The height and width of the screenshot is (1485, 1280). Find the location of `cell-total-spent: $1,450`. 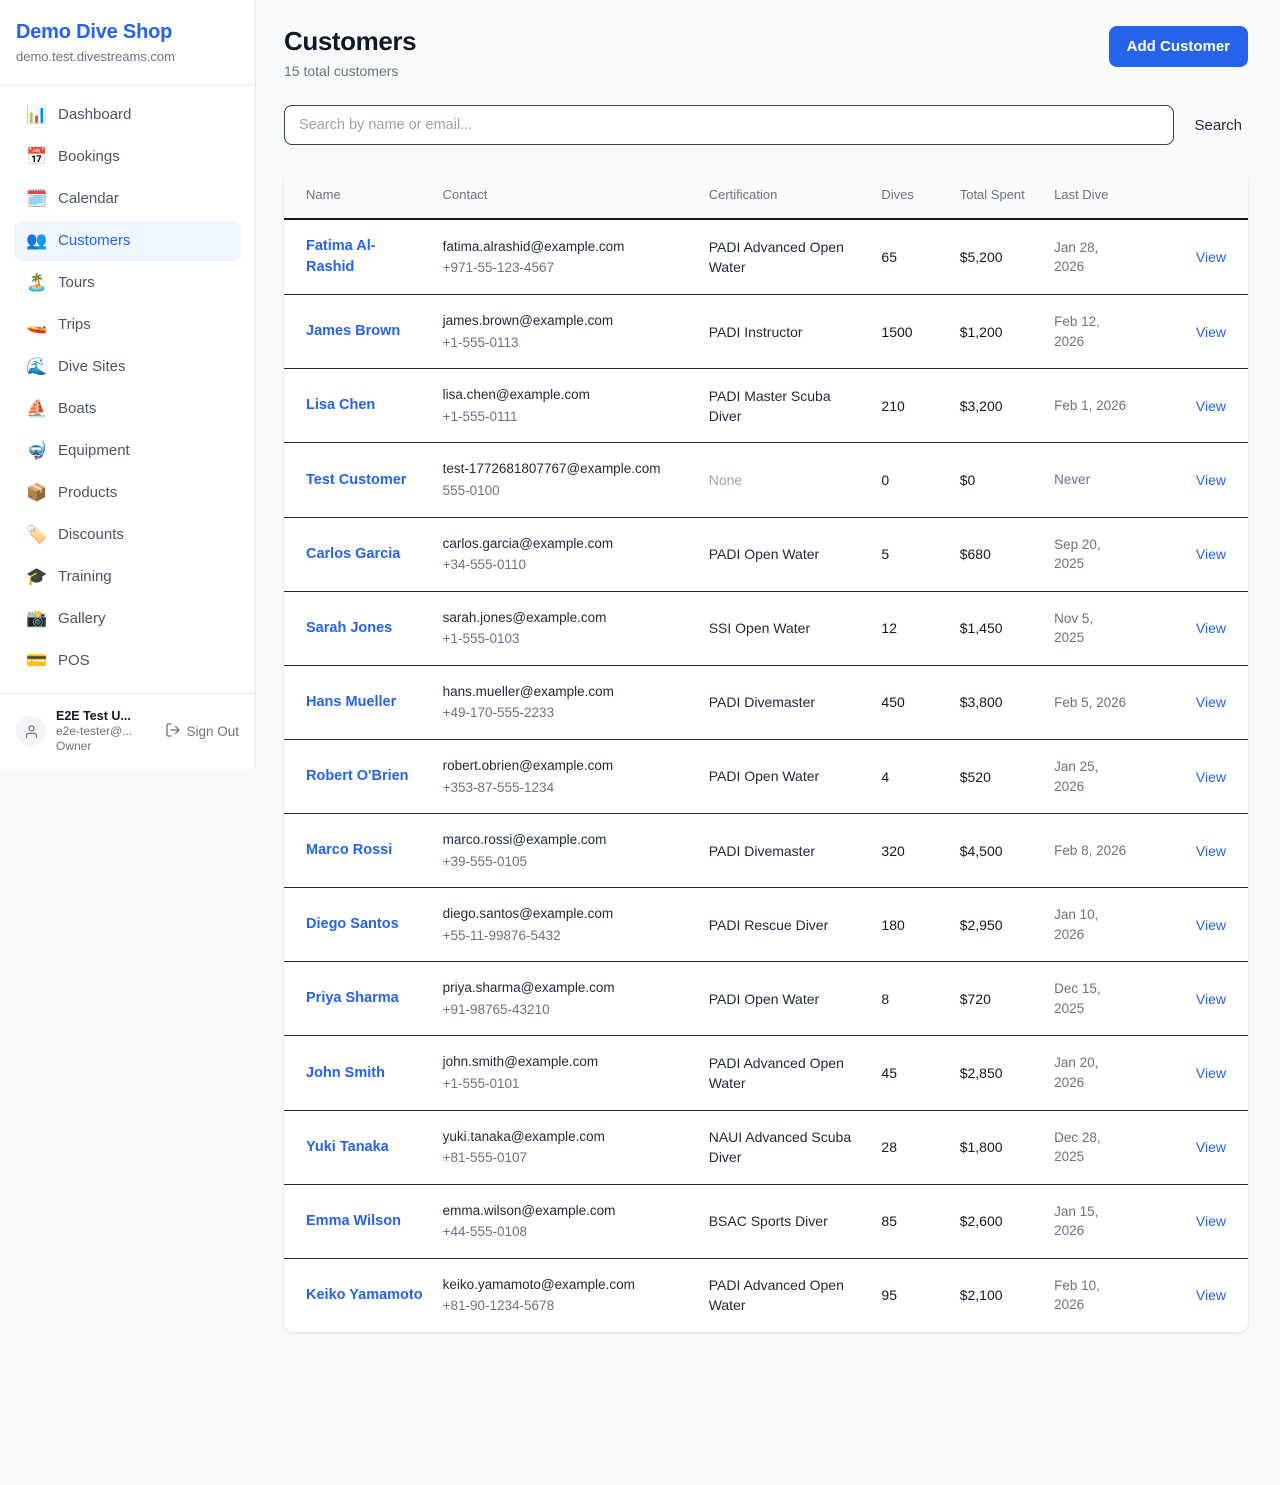

cell-total-spent: $1,450 is located at coordinates (997, 628).